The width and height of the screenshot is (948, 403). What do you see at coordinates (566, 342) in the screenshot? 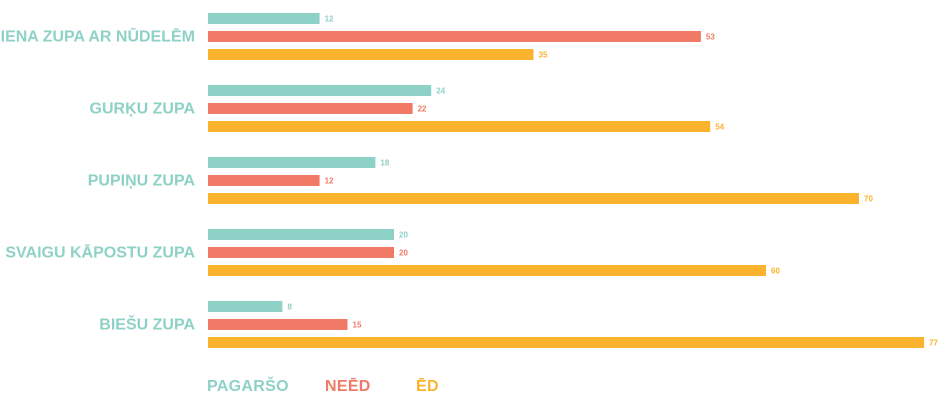
I see `bar-biesu-zupa-ed` at bounding box center [566, 342].